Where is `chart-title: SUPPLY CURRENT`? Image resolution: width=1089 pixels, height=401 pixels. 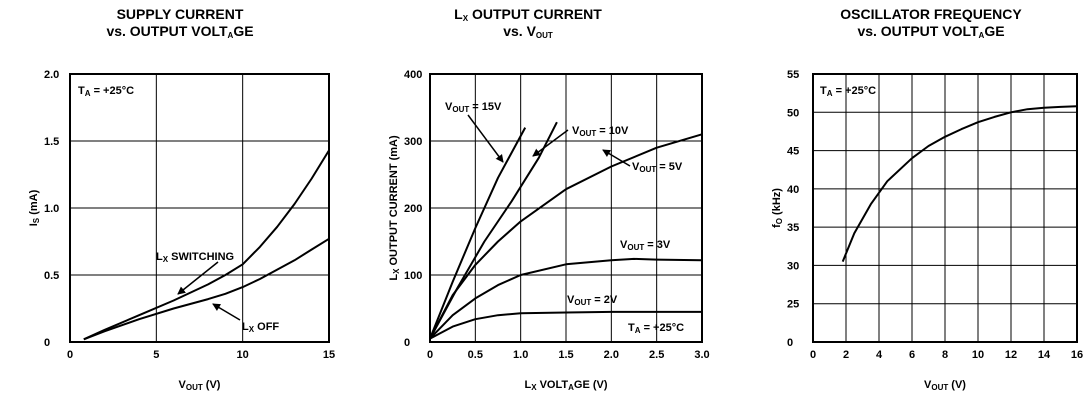 chart-title: SUPPLY CURRENT is located at coordinates (180, 14).